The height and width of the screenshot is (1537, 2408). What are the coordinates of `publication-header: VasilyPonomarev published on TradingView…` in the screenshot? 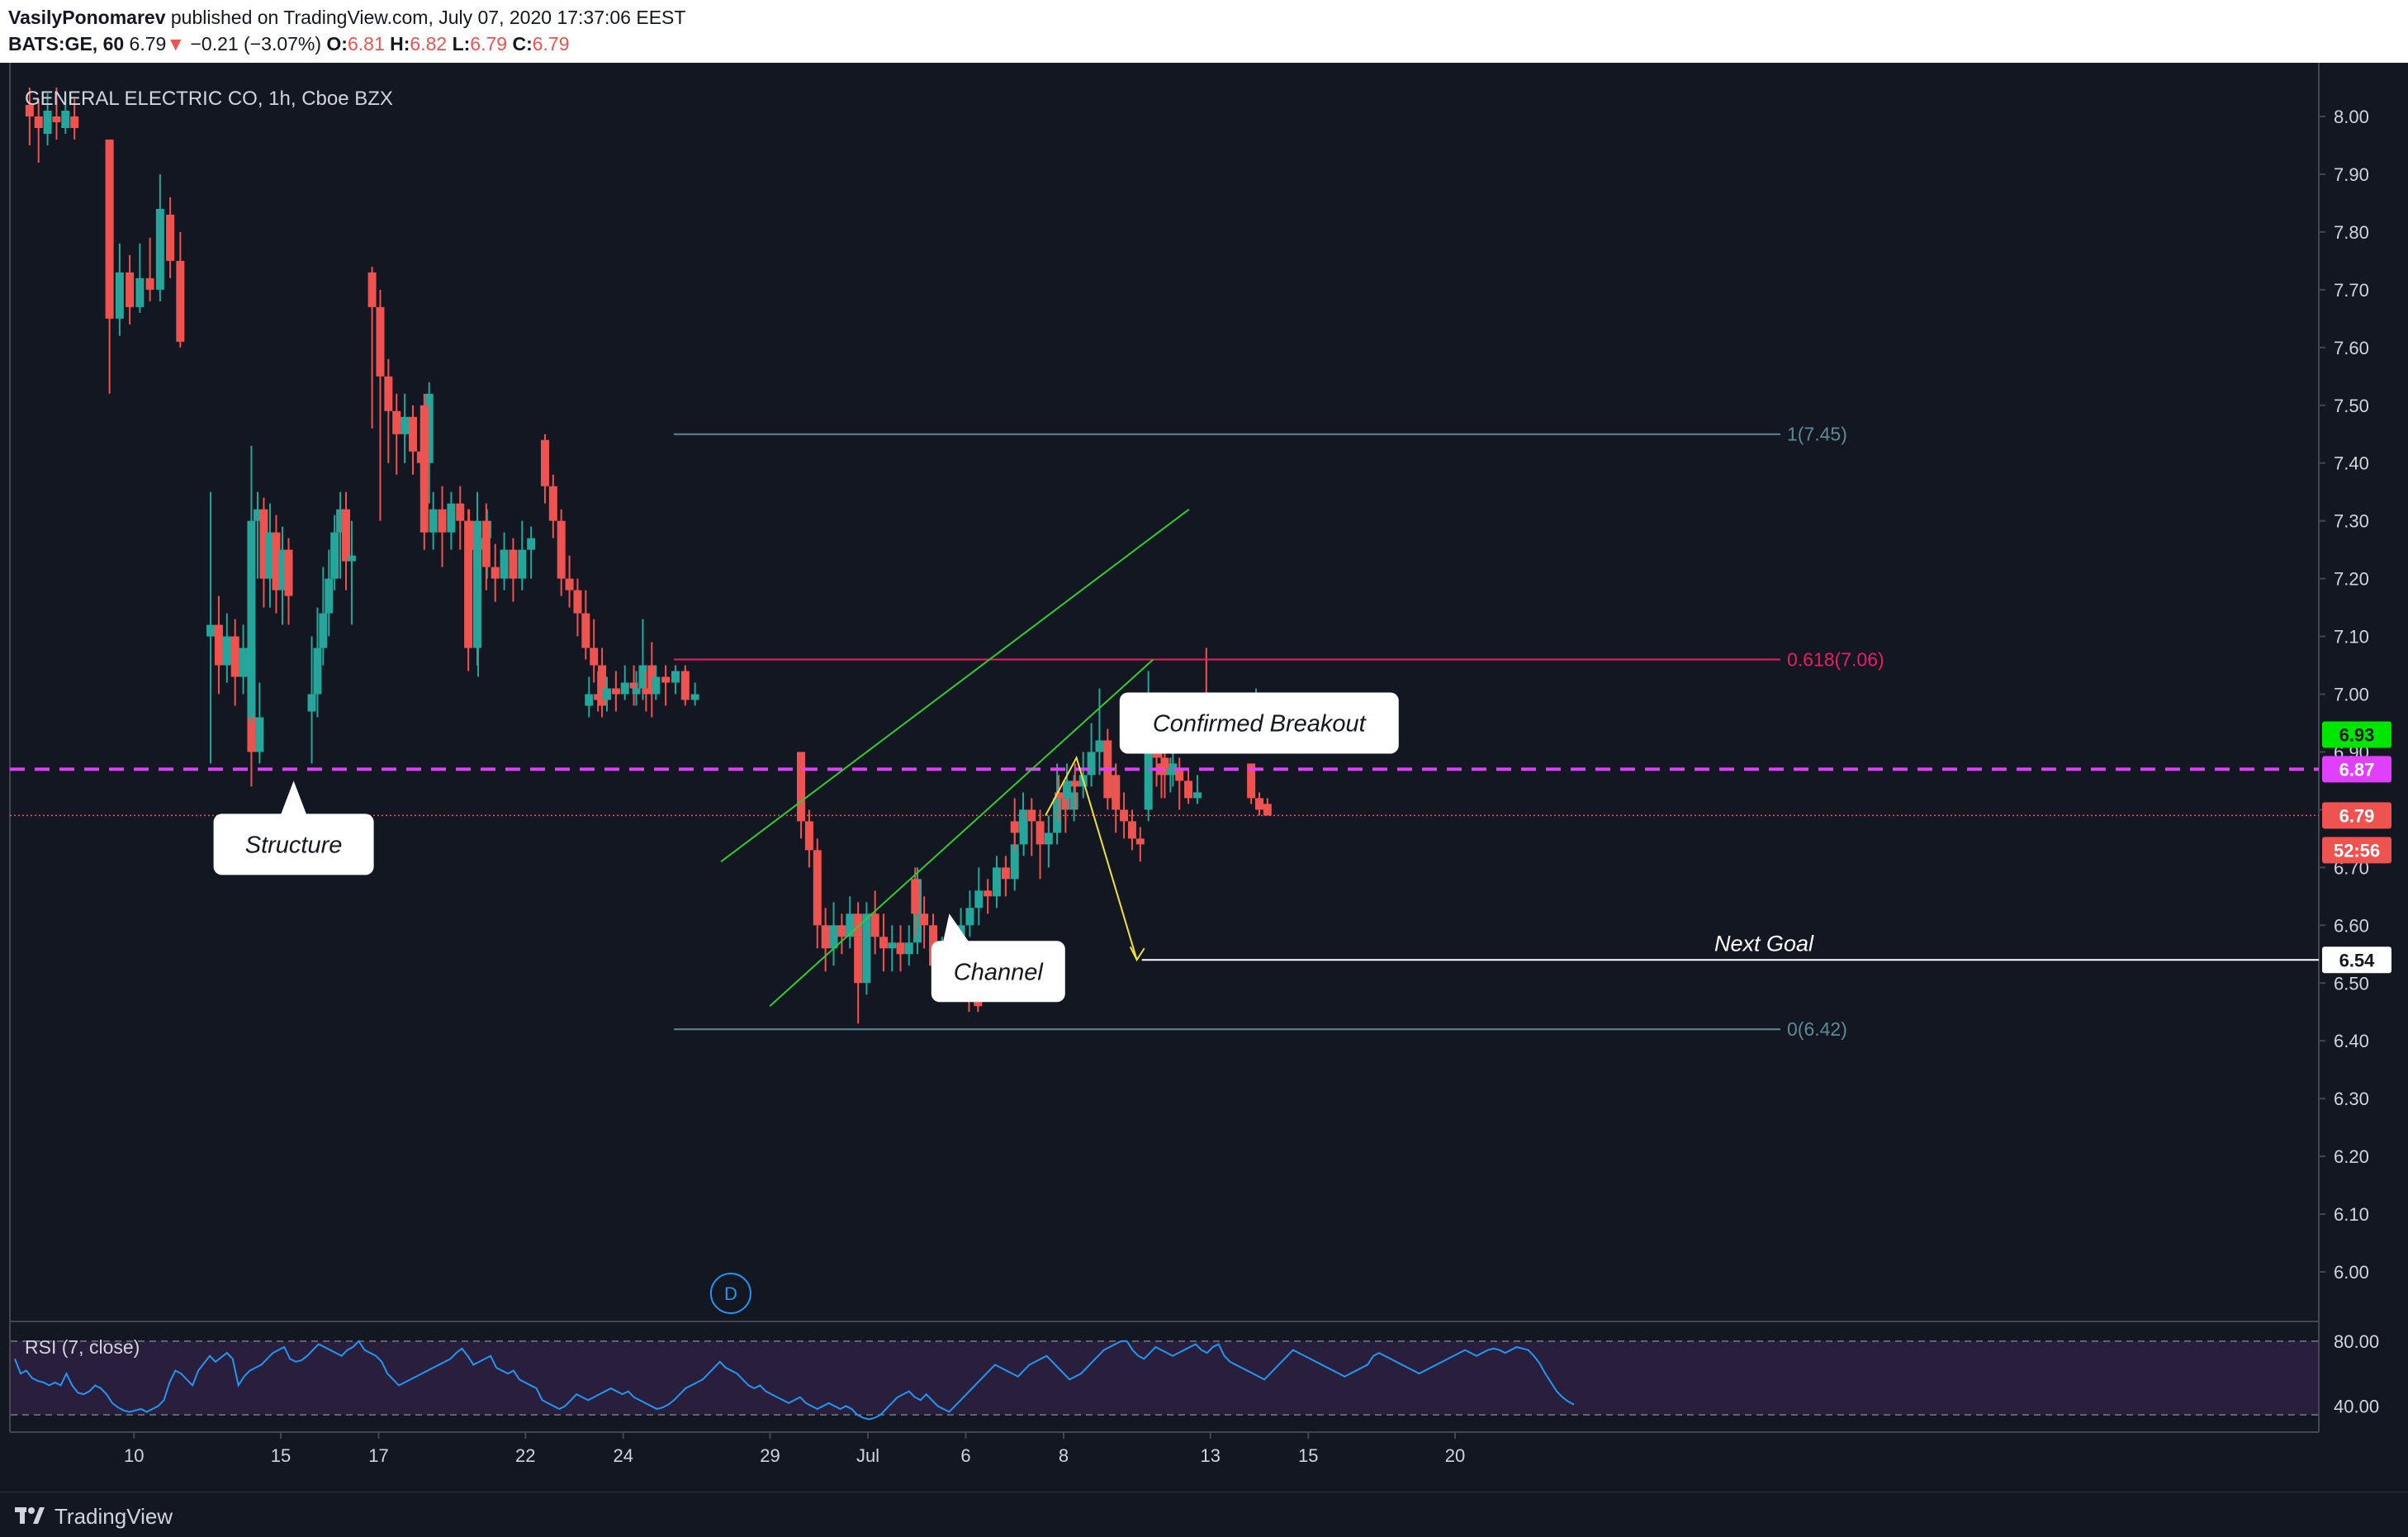 It's located at (1204, 31).